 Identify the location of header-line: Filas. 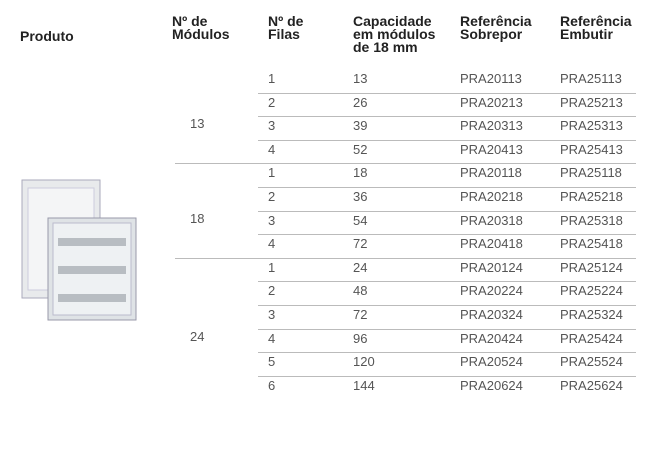
(284, 34).